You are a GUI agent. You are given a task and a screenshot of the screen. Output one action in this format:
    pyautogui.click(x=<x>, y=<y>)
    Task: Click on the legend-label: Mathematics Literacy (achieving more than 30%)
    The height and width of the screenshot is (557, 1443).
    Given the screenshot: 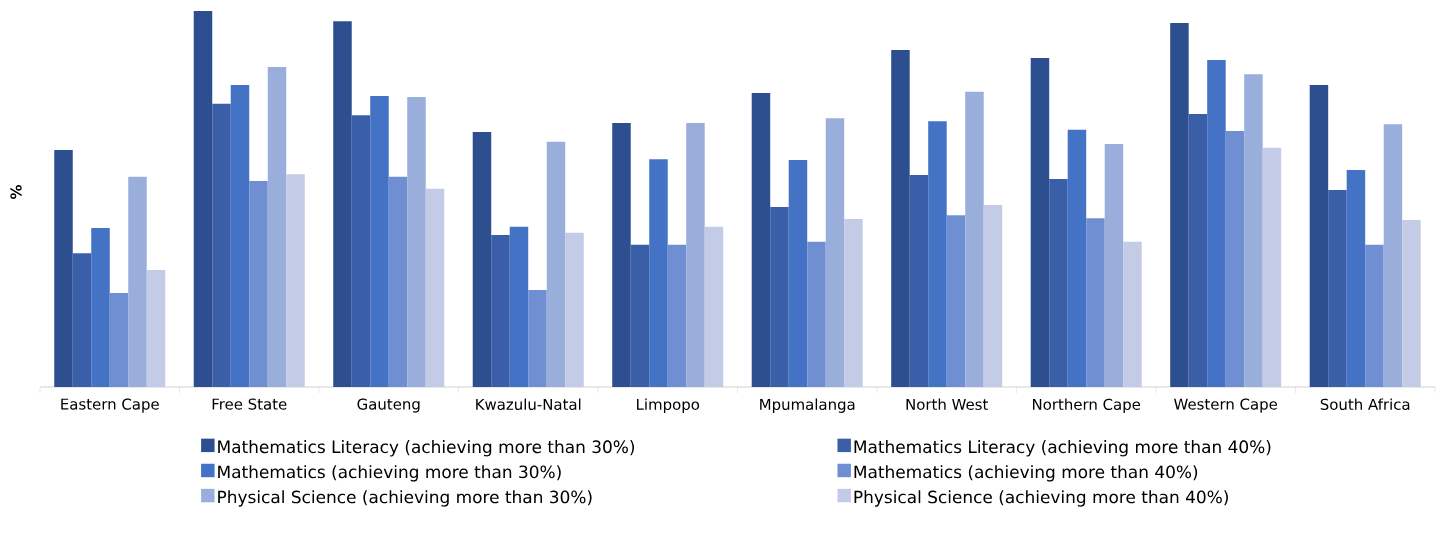 What is the action you would take?
    pyautogui.click(x=426, y=448)
    